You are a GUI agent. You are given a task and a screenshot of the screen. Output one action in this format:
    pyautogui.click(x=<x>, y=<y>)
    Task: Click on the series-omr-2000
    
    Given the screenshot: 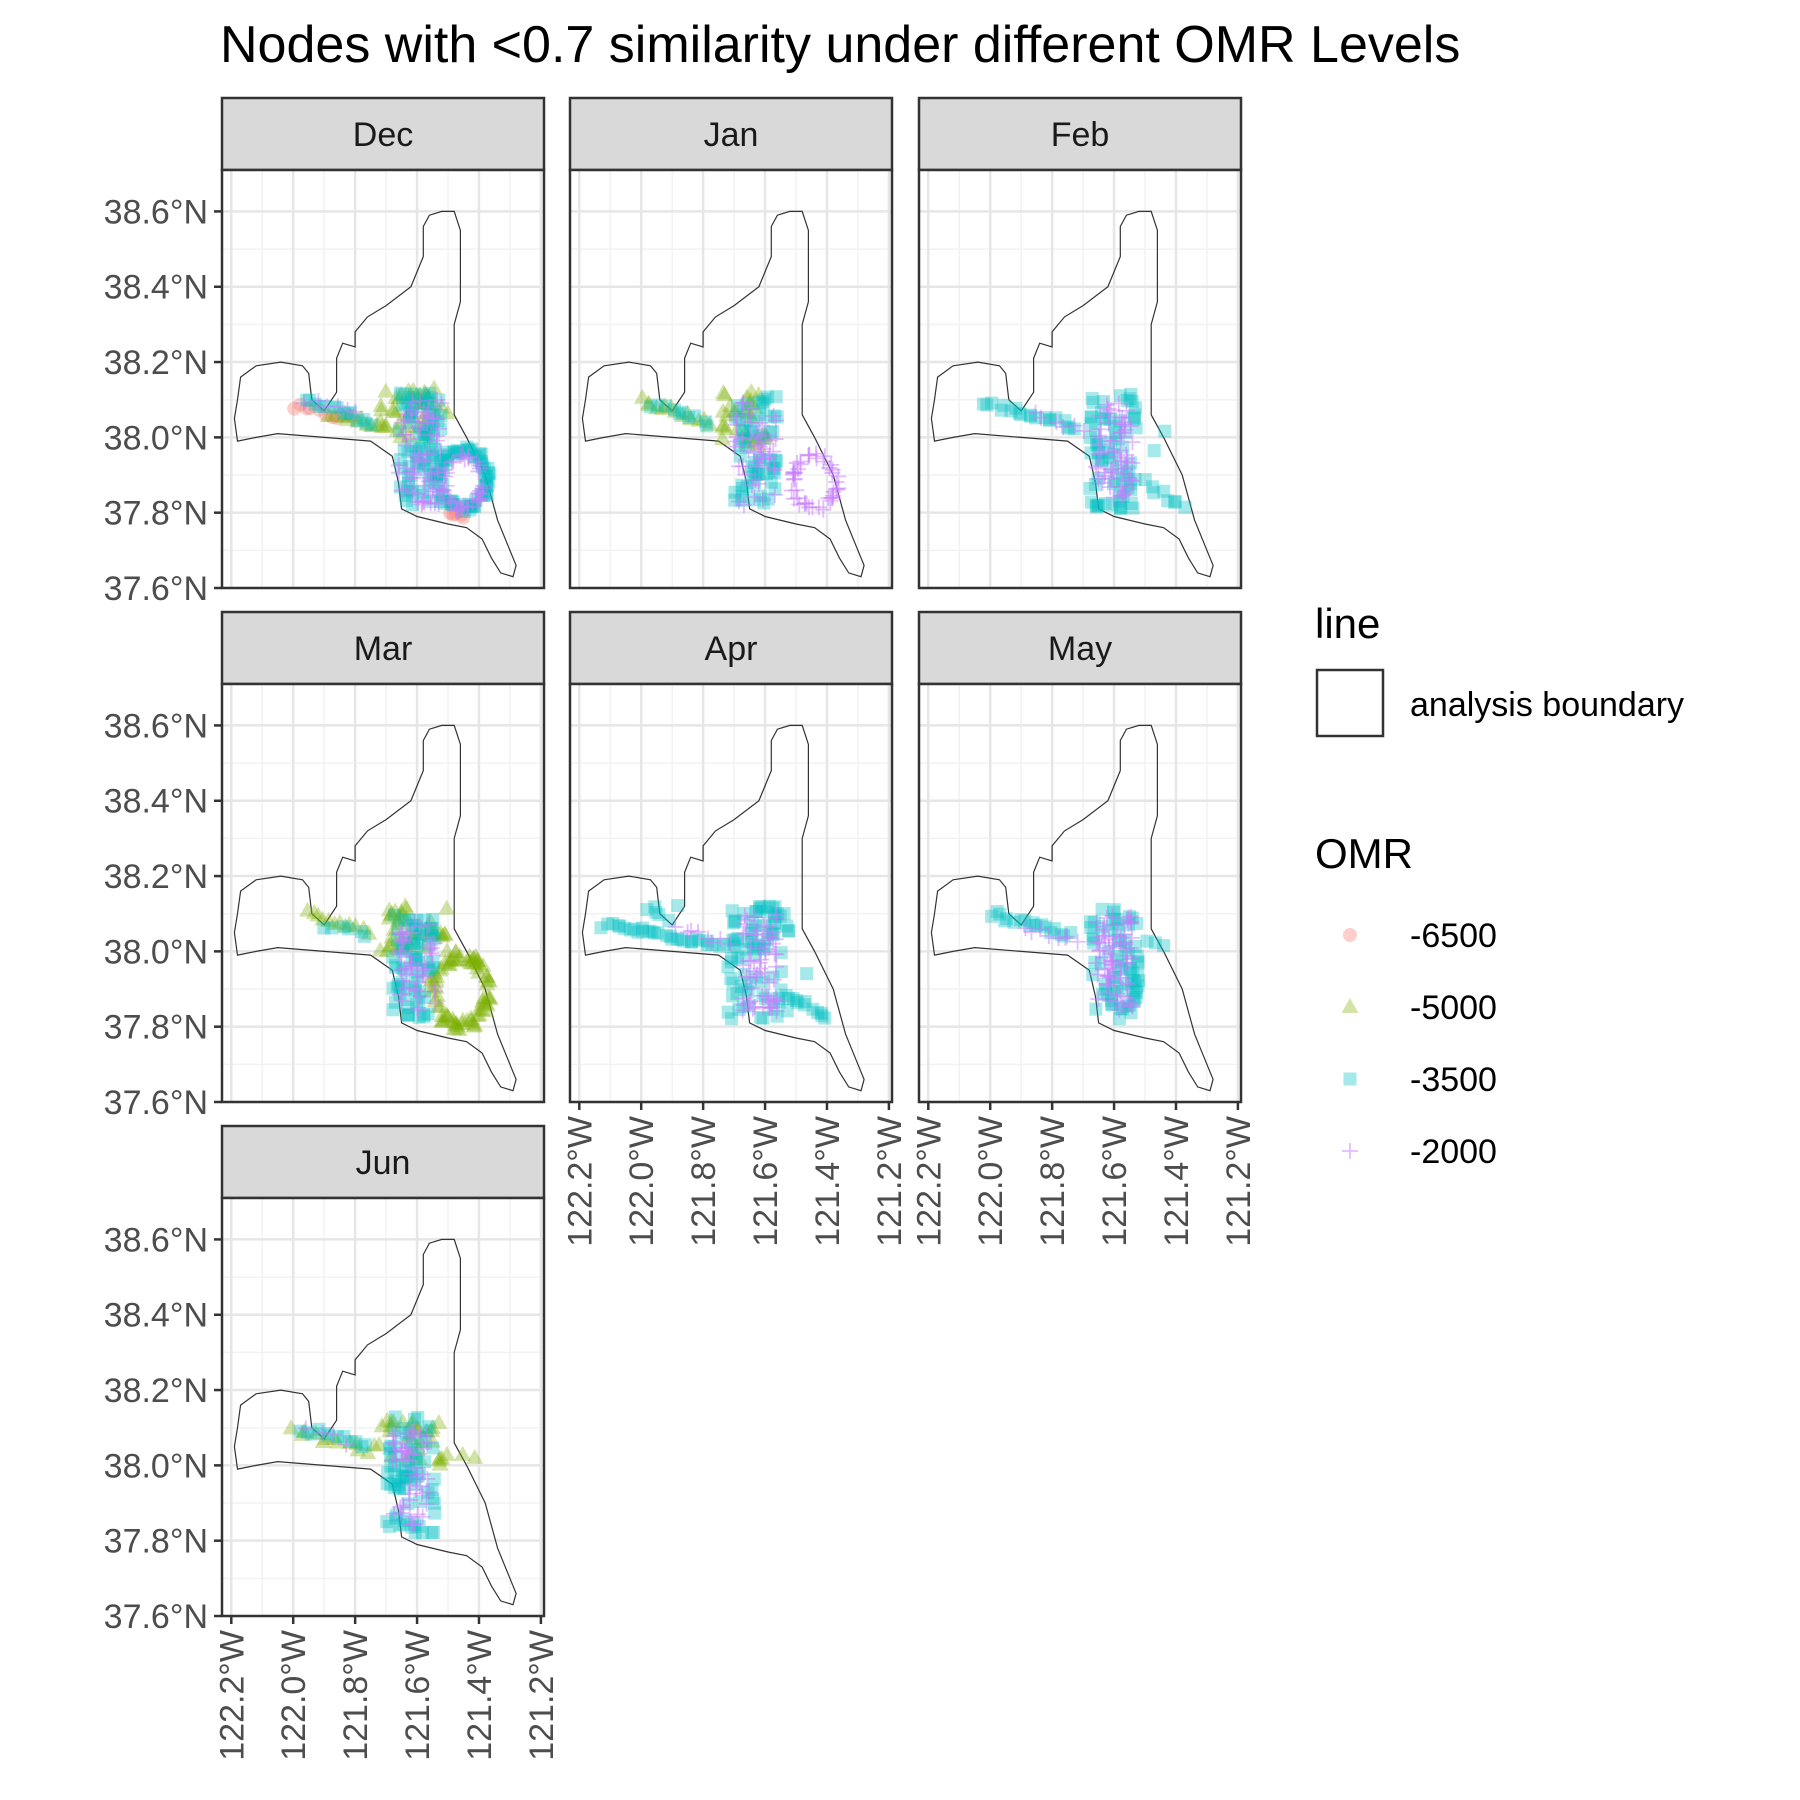 What is the action you would take?
    pyautogui.click(x=417, y=966)
    